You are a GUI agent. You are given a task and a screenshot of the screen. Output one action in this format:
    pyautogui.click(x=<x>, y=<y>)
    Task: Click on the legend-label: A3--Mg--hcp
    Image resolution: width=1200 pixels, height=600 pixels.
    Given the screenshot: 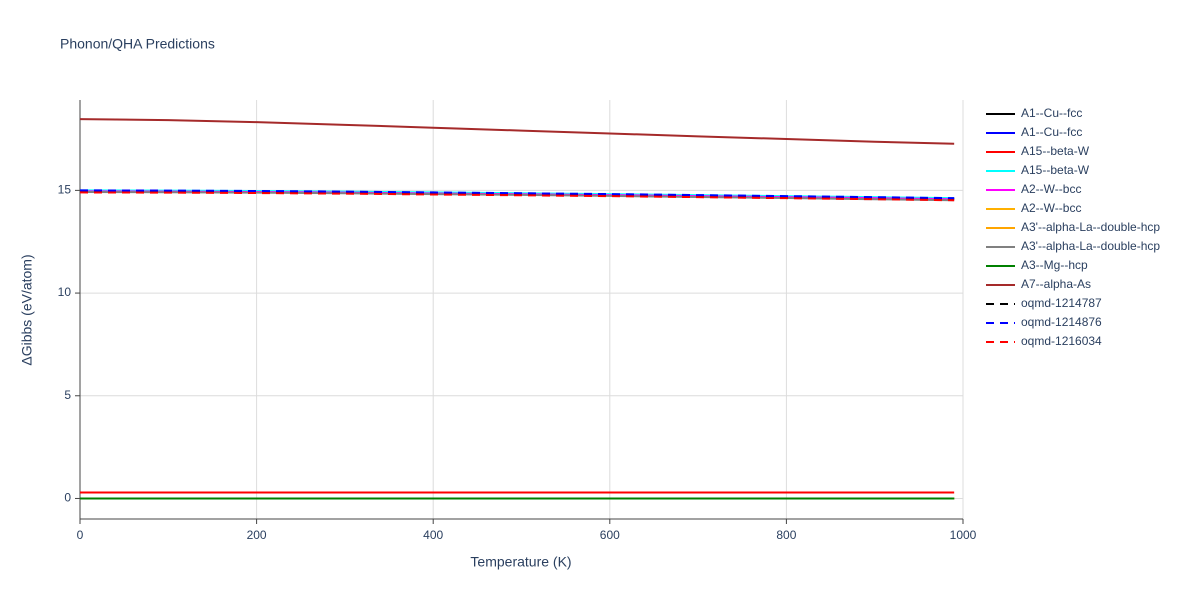 What is the action you would take?
    pyautogui.click(x=1054, y=265)
    